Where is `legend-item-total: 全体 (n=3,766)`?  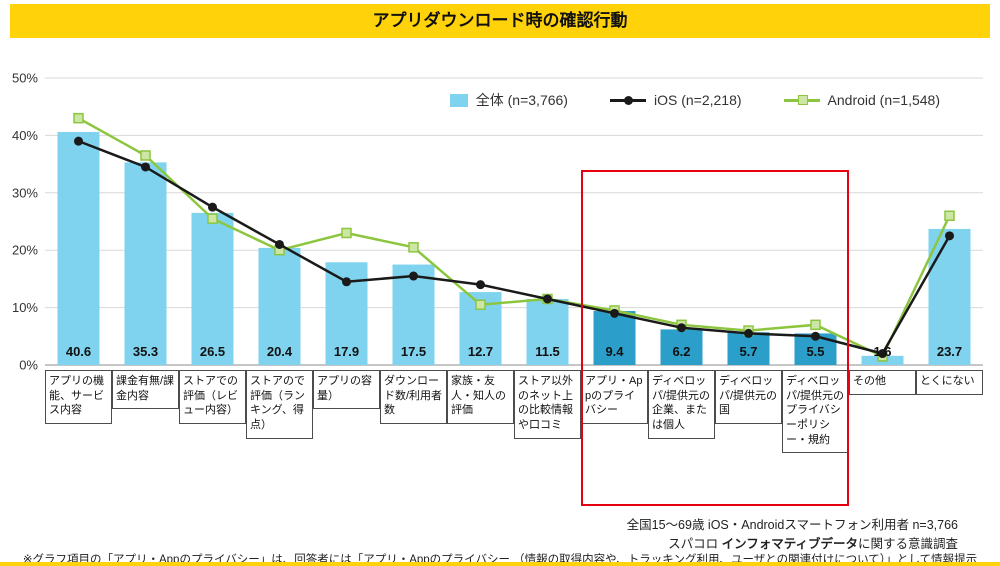
legend-item-total: 全体 (n=3,766) is located at coordinates (508, 100).